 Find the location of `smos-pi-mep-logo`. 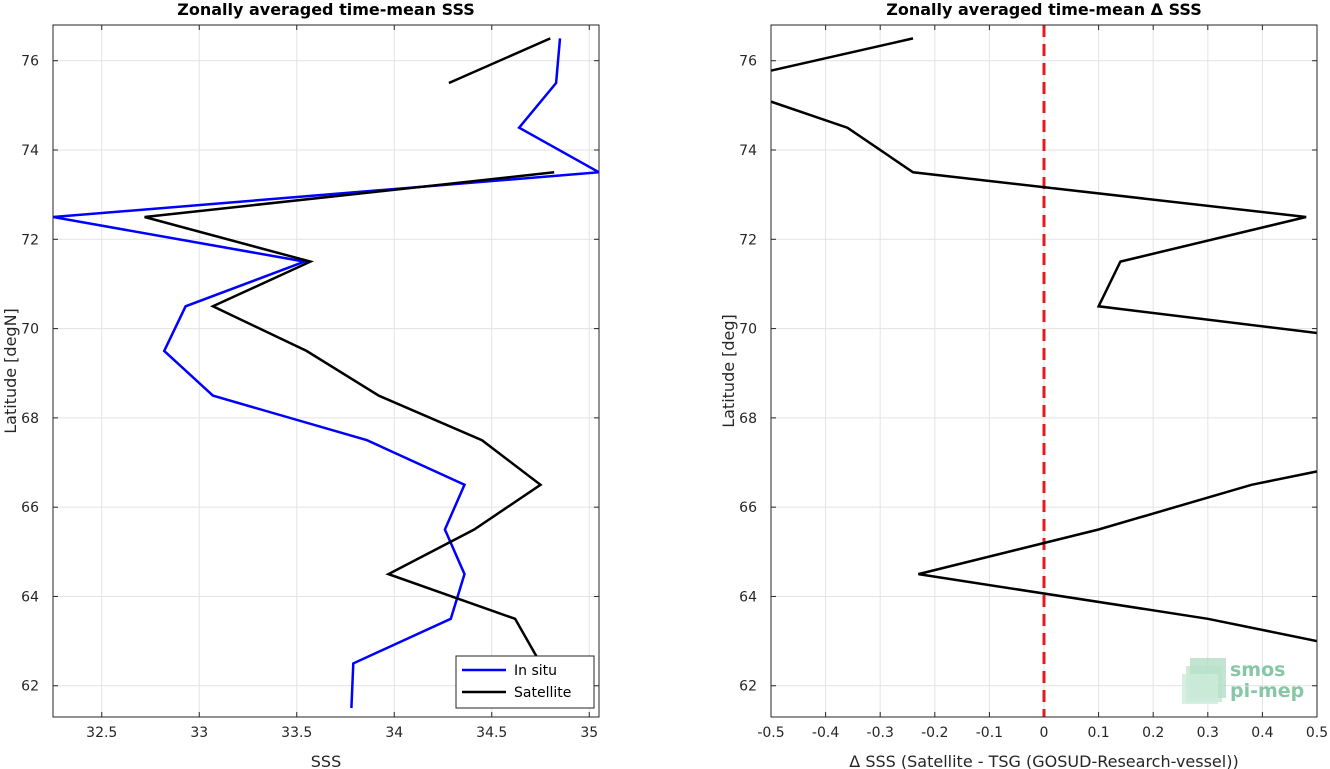

smos-pi-mep-logo is located at coordinates (1240, 681).